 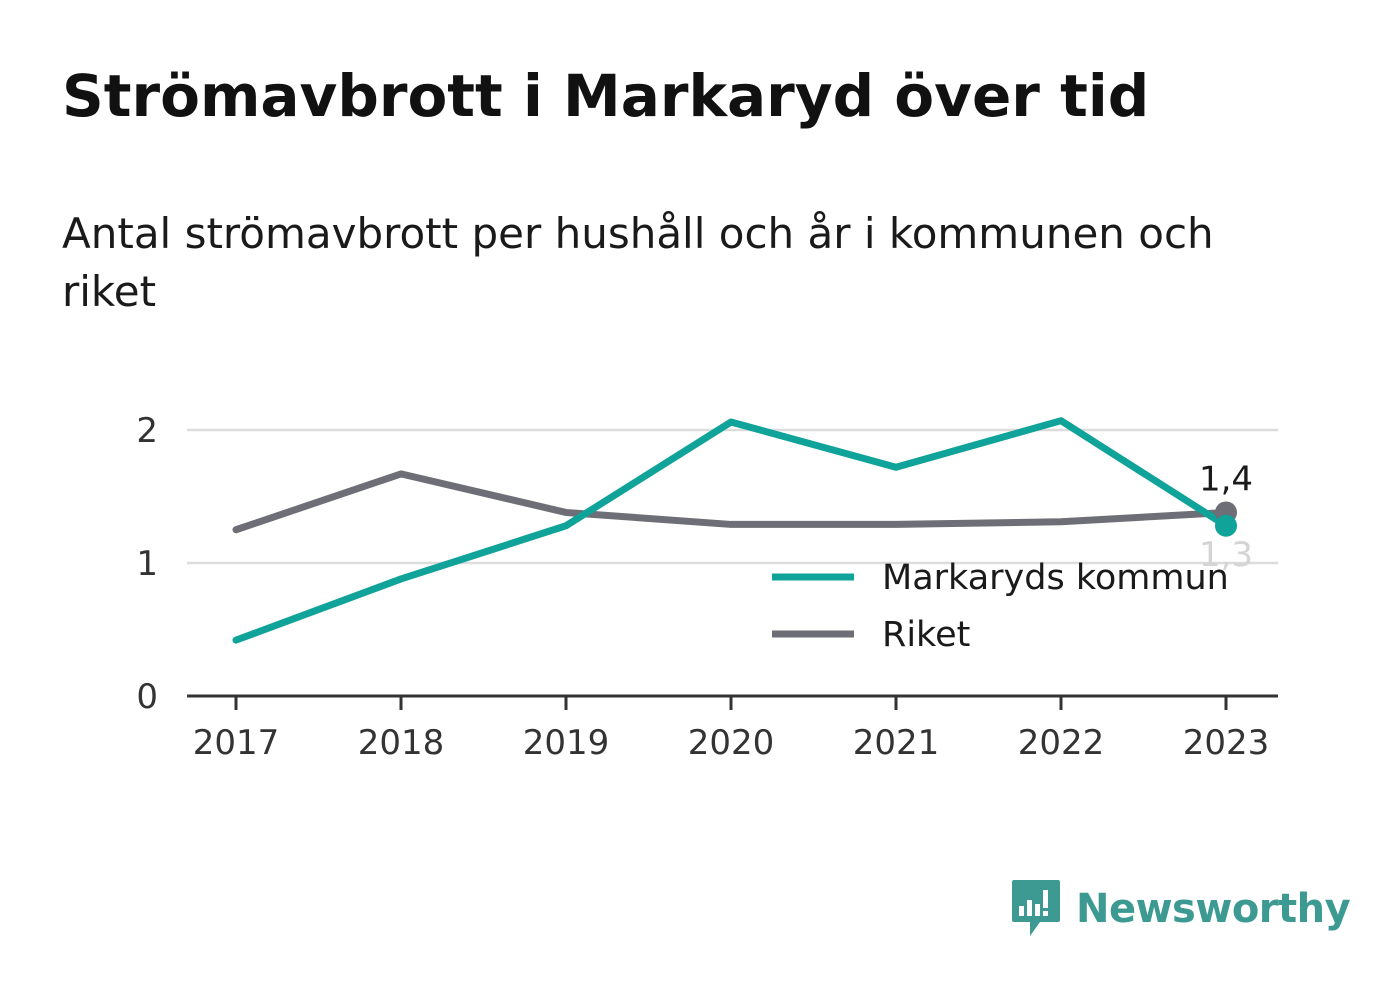 I want to click on gridlines, so click(x=732, y=496).